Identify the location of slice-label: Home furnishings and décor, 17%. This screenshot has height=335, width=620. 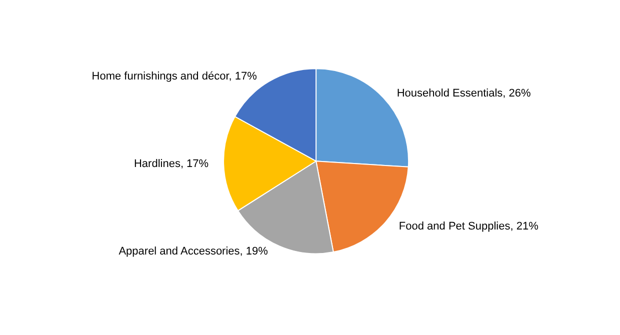
(175, 76).